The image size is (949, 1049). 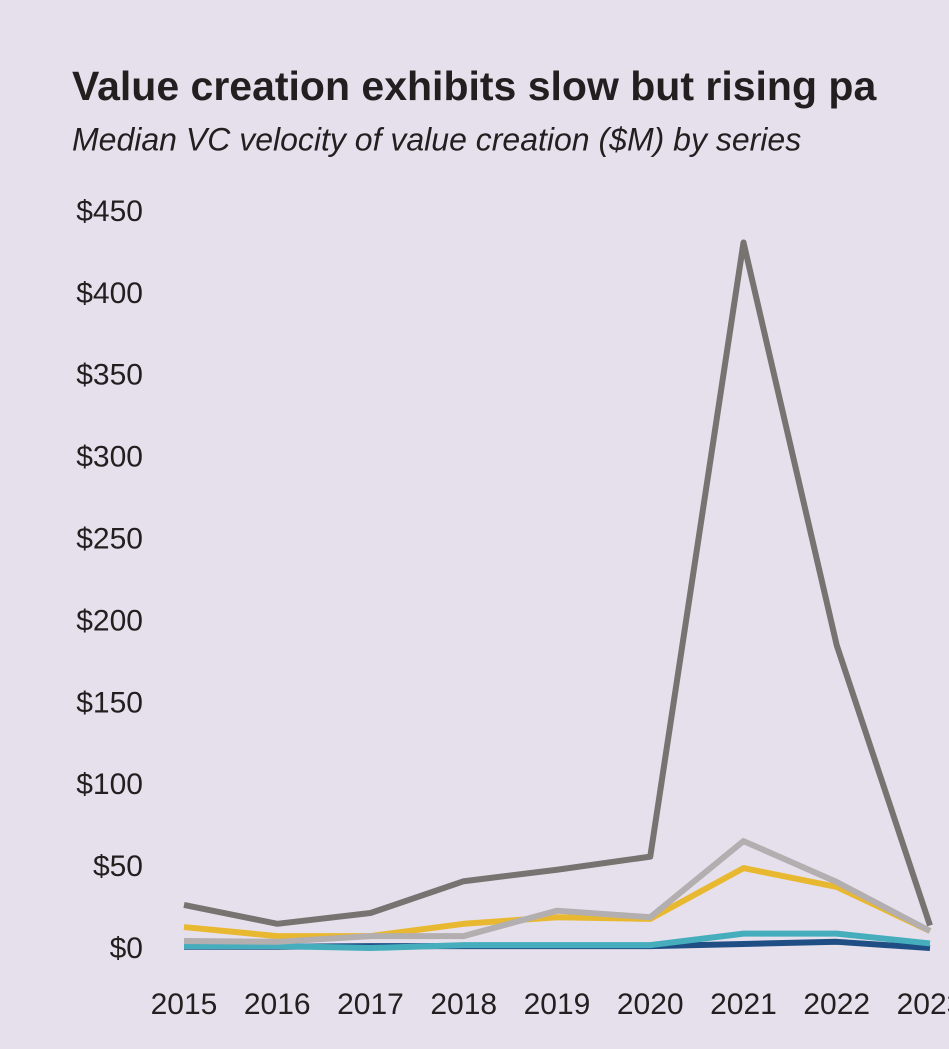 I want to click on y-tick-label: $450, so click(x=109, y=211).